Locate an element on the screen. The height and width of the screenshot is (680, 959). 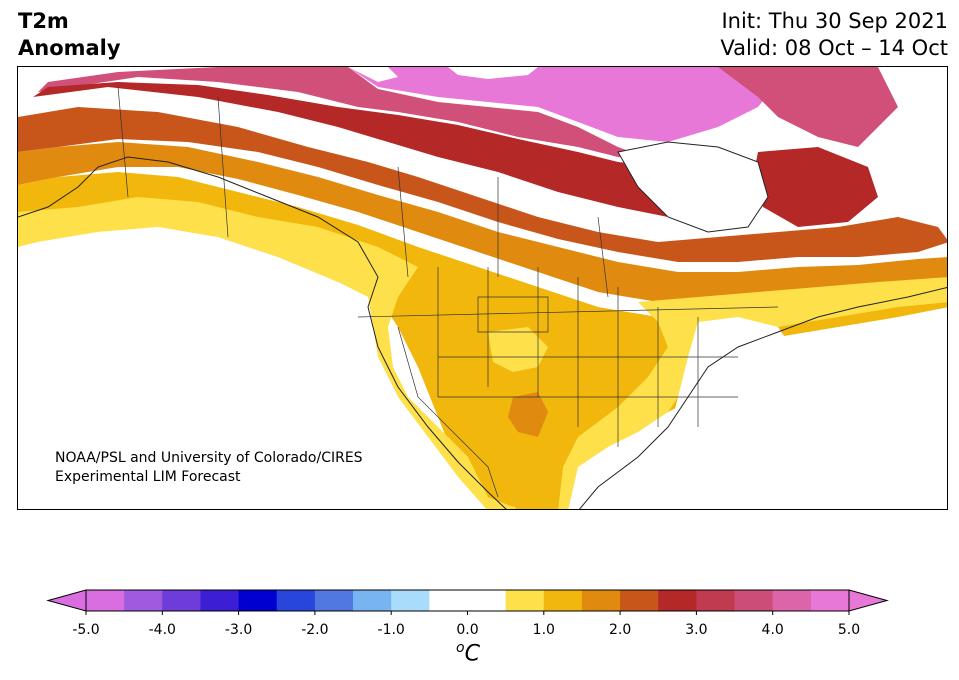
arctic-ocean is located at coordinates (443, 74).